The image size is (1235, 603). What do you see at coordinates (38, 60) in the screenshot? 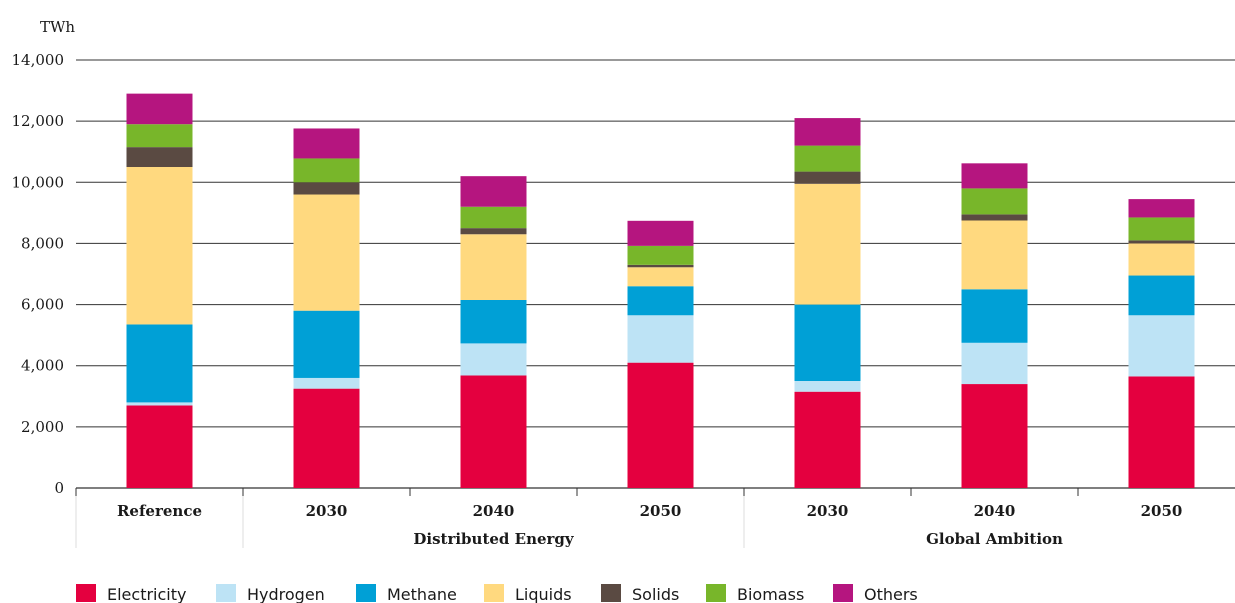
I see `y-tick-label: 14,000` at bounding box center [38, 60].